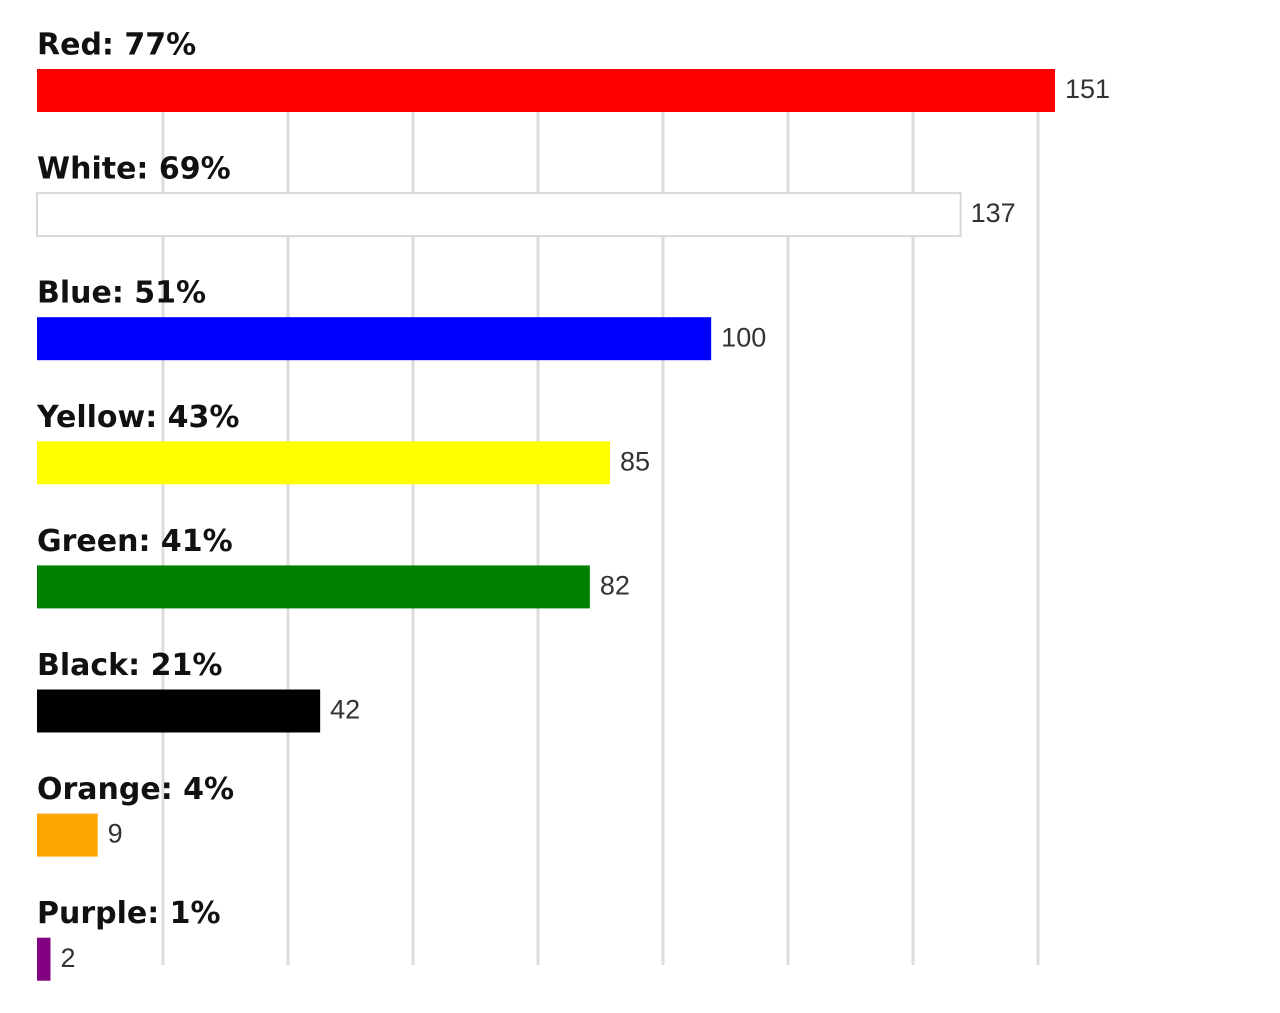 This screenshot has height=1013, width=1280. What do you see at coordinates (137, 417) in the screenshot?
I see `category-label: Yellow: 43%` at bounding box center [137, 417].